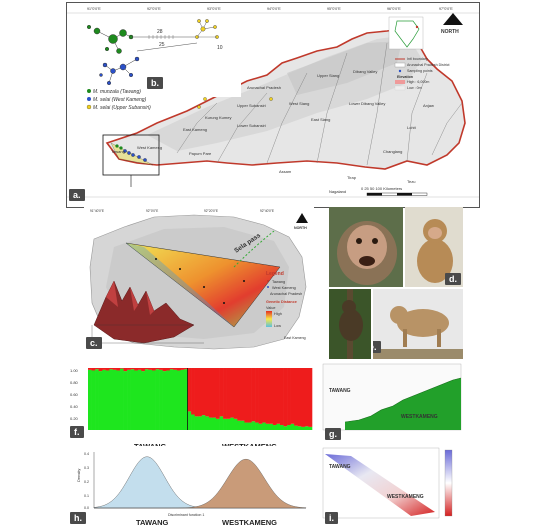 Image resolution: width=546 pixels, height=531 pixels. I want to click on coord-top-3: 93°0'0"E, so click(214, 9).